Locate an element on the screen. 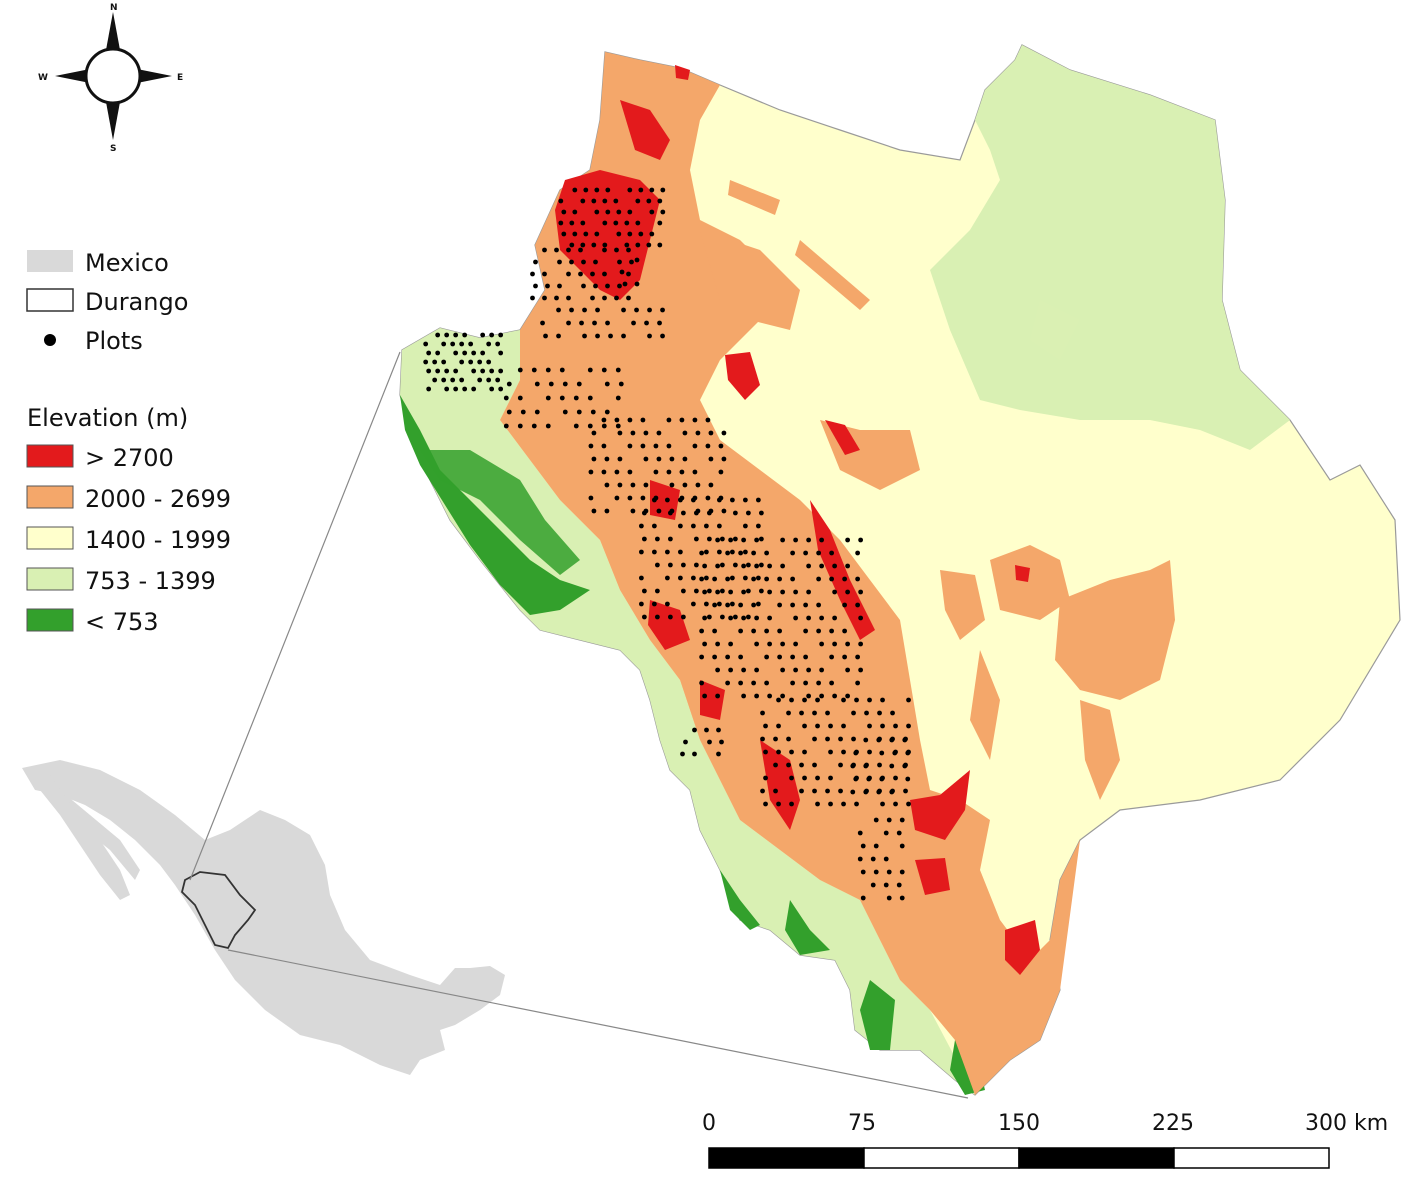 This screenshot has width=1417, height=1178. legend-elev-label-3: 1400 - 1999 is located at coordinates (158, 540).